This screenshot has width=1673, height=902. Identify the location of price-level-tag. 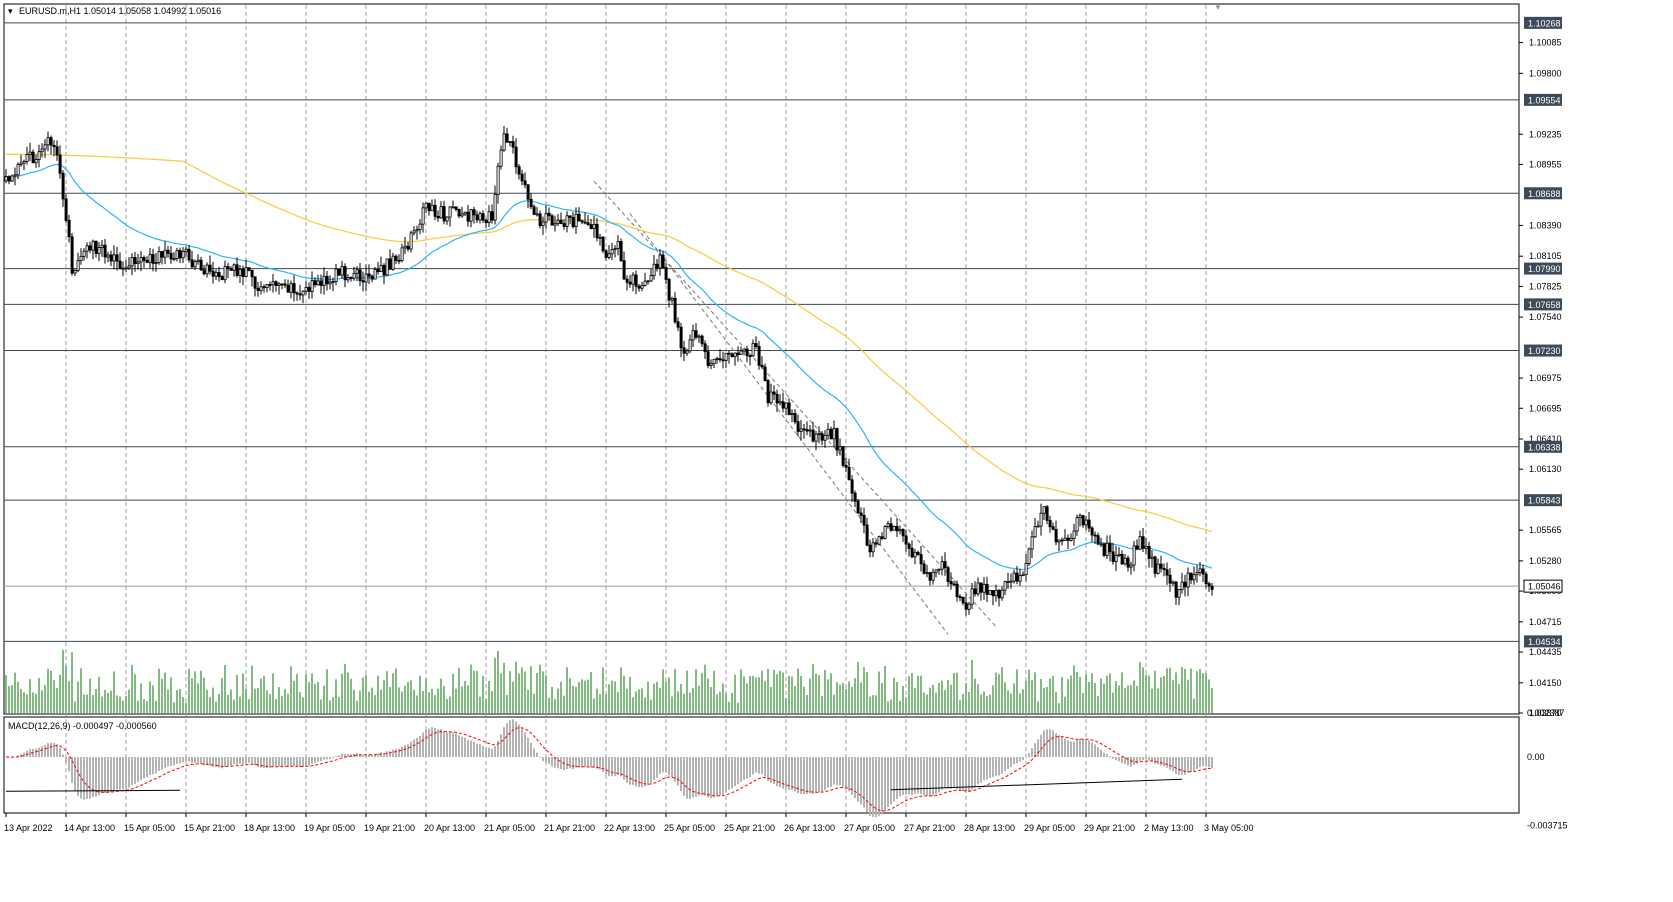
(1543, 22).